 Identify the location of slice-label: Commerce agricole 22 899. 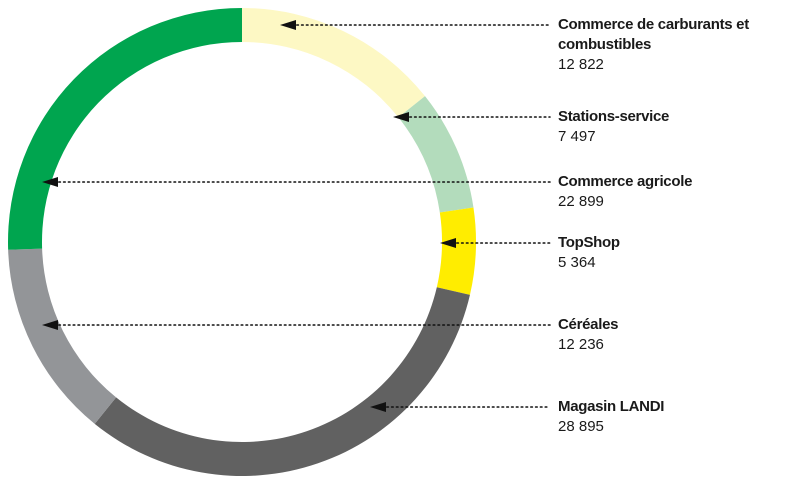
(655, 192).